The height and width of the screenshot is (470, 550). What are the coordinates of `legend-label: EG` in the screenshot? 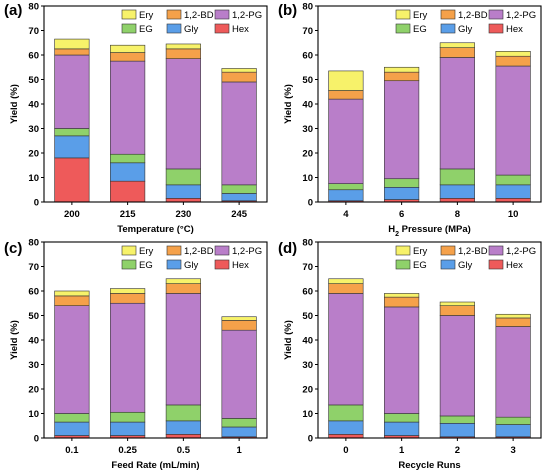 It's located at (420, 265).